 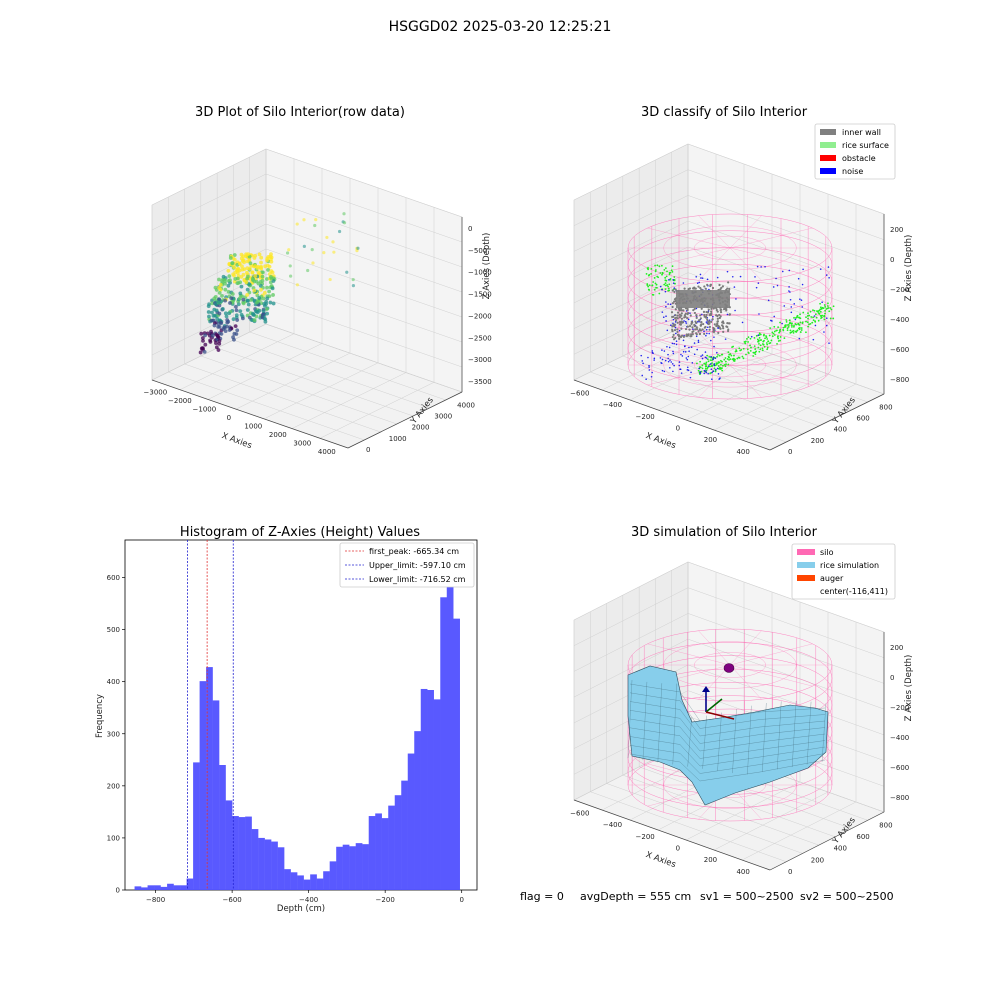 What do you see at coordinates (417, 565) in the screenshot?
I see `legend-upper-limit: Upper_limit: -597.10 cm` at bounding box center [417, 565].